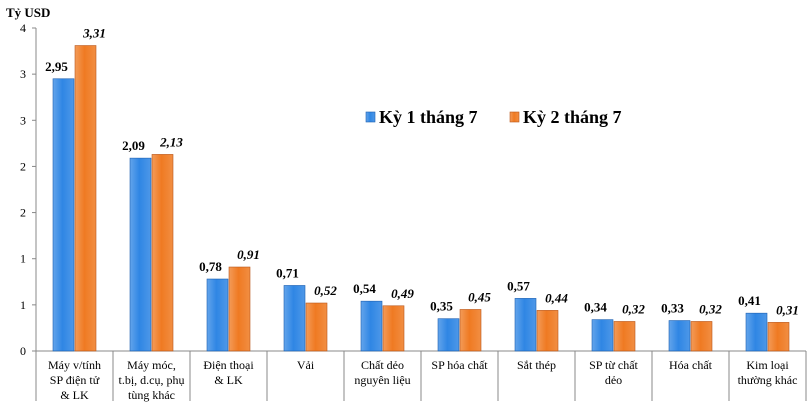  What do you see at coordinates (210, 266) in the screenshot?
I see `data-label-ky1: 0,78` at bounding box center [210, 266].